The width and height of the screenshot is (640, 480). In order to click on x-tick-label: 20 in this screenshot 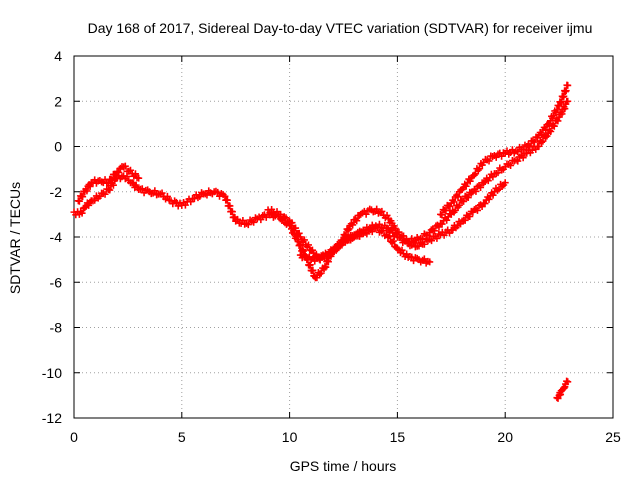, I will do `click(505, 437)`.